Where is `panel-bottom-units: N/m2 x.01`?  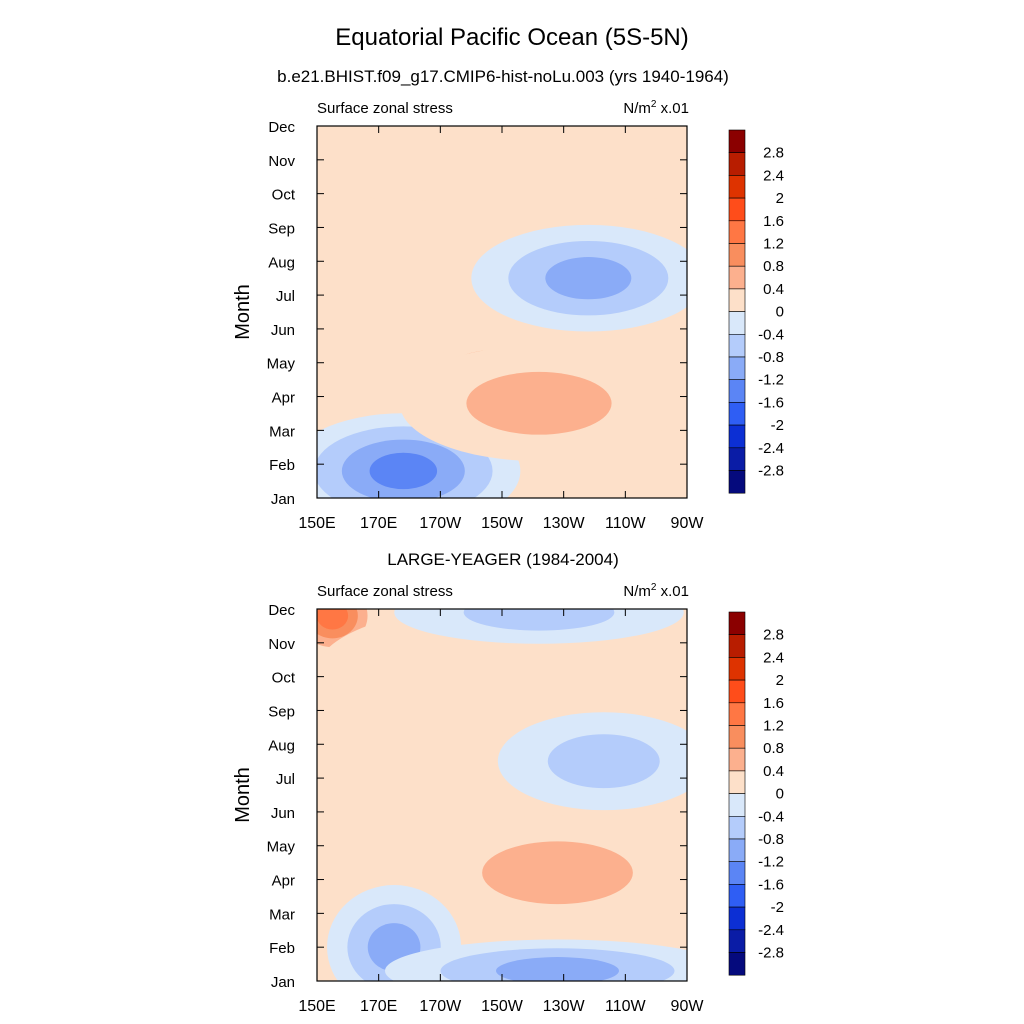
panel-bottom-units: N/m2 x.01 is located at coordinates (656, 591).